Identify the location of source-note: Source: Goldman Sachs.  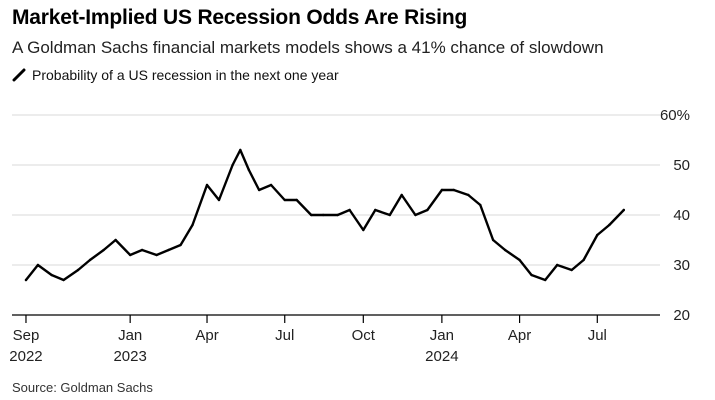
(82, 387).